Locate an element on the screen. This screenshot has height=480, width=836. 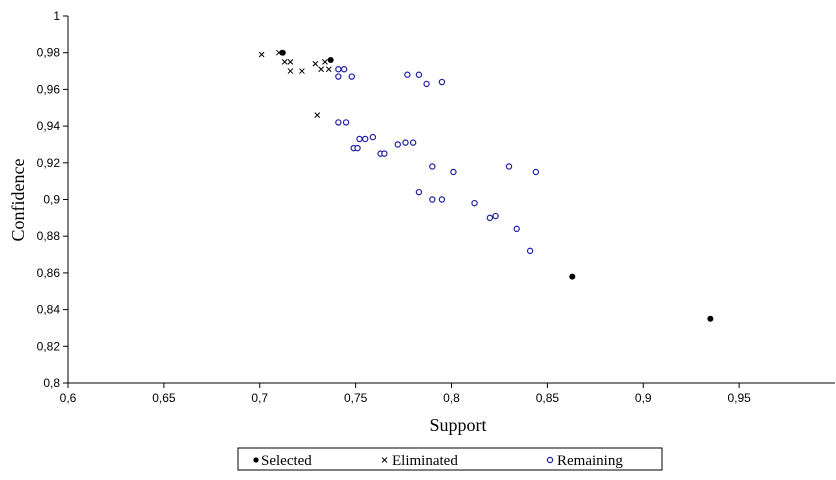
x-axis-title: Support is located at coordinates (457, 425).